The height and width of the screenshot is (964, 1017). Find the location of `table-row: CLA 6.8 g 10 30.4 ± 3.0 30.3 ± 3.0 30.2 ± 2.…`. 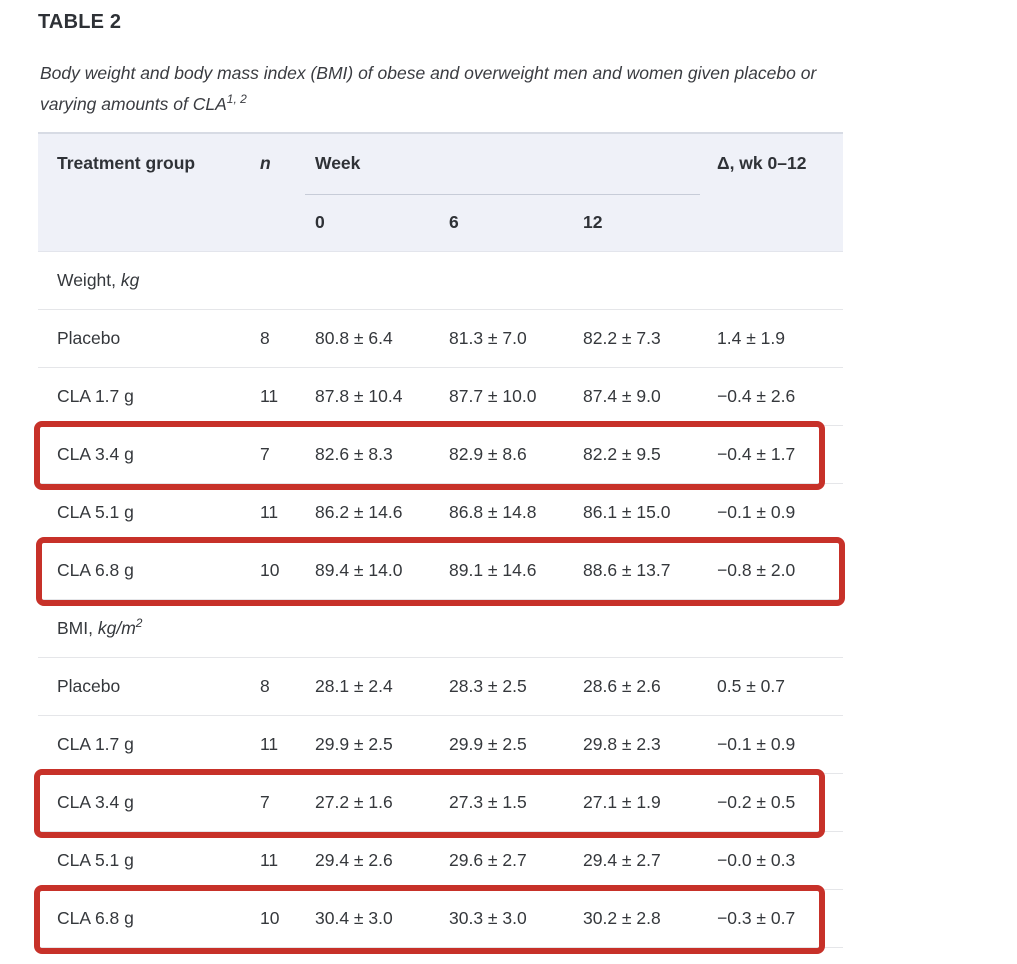

table-row: CLA 6.8 g 10 30.4 ± 3.0 30.3 ± 3.0 30.2 ± 2.… is located at coordinates (438, 919).